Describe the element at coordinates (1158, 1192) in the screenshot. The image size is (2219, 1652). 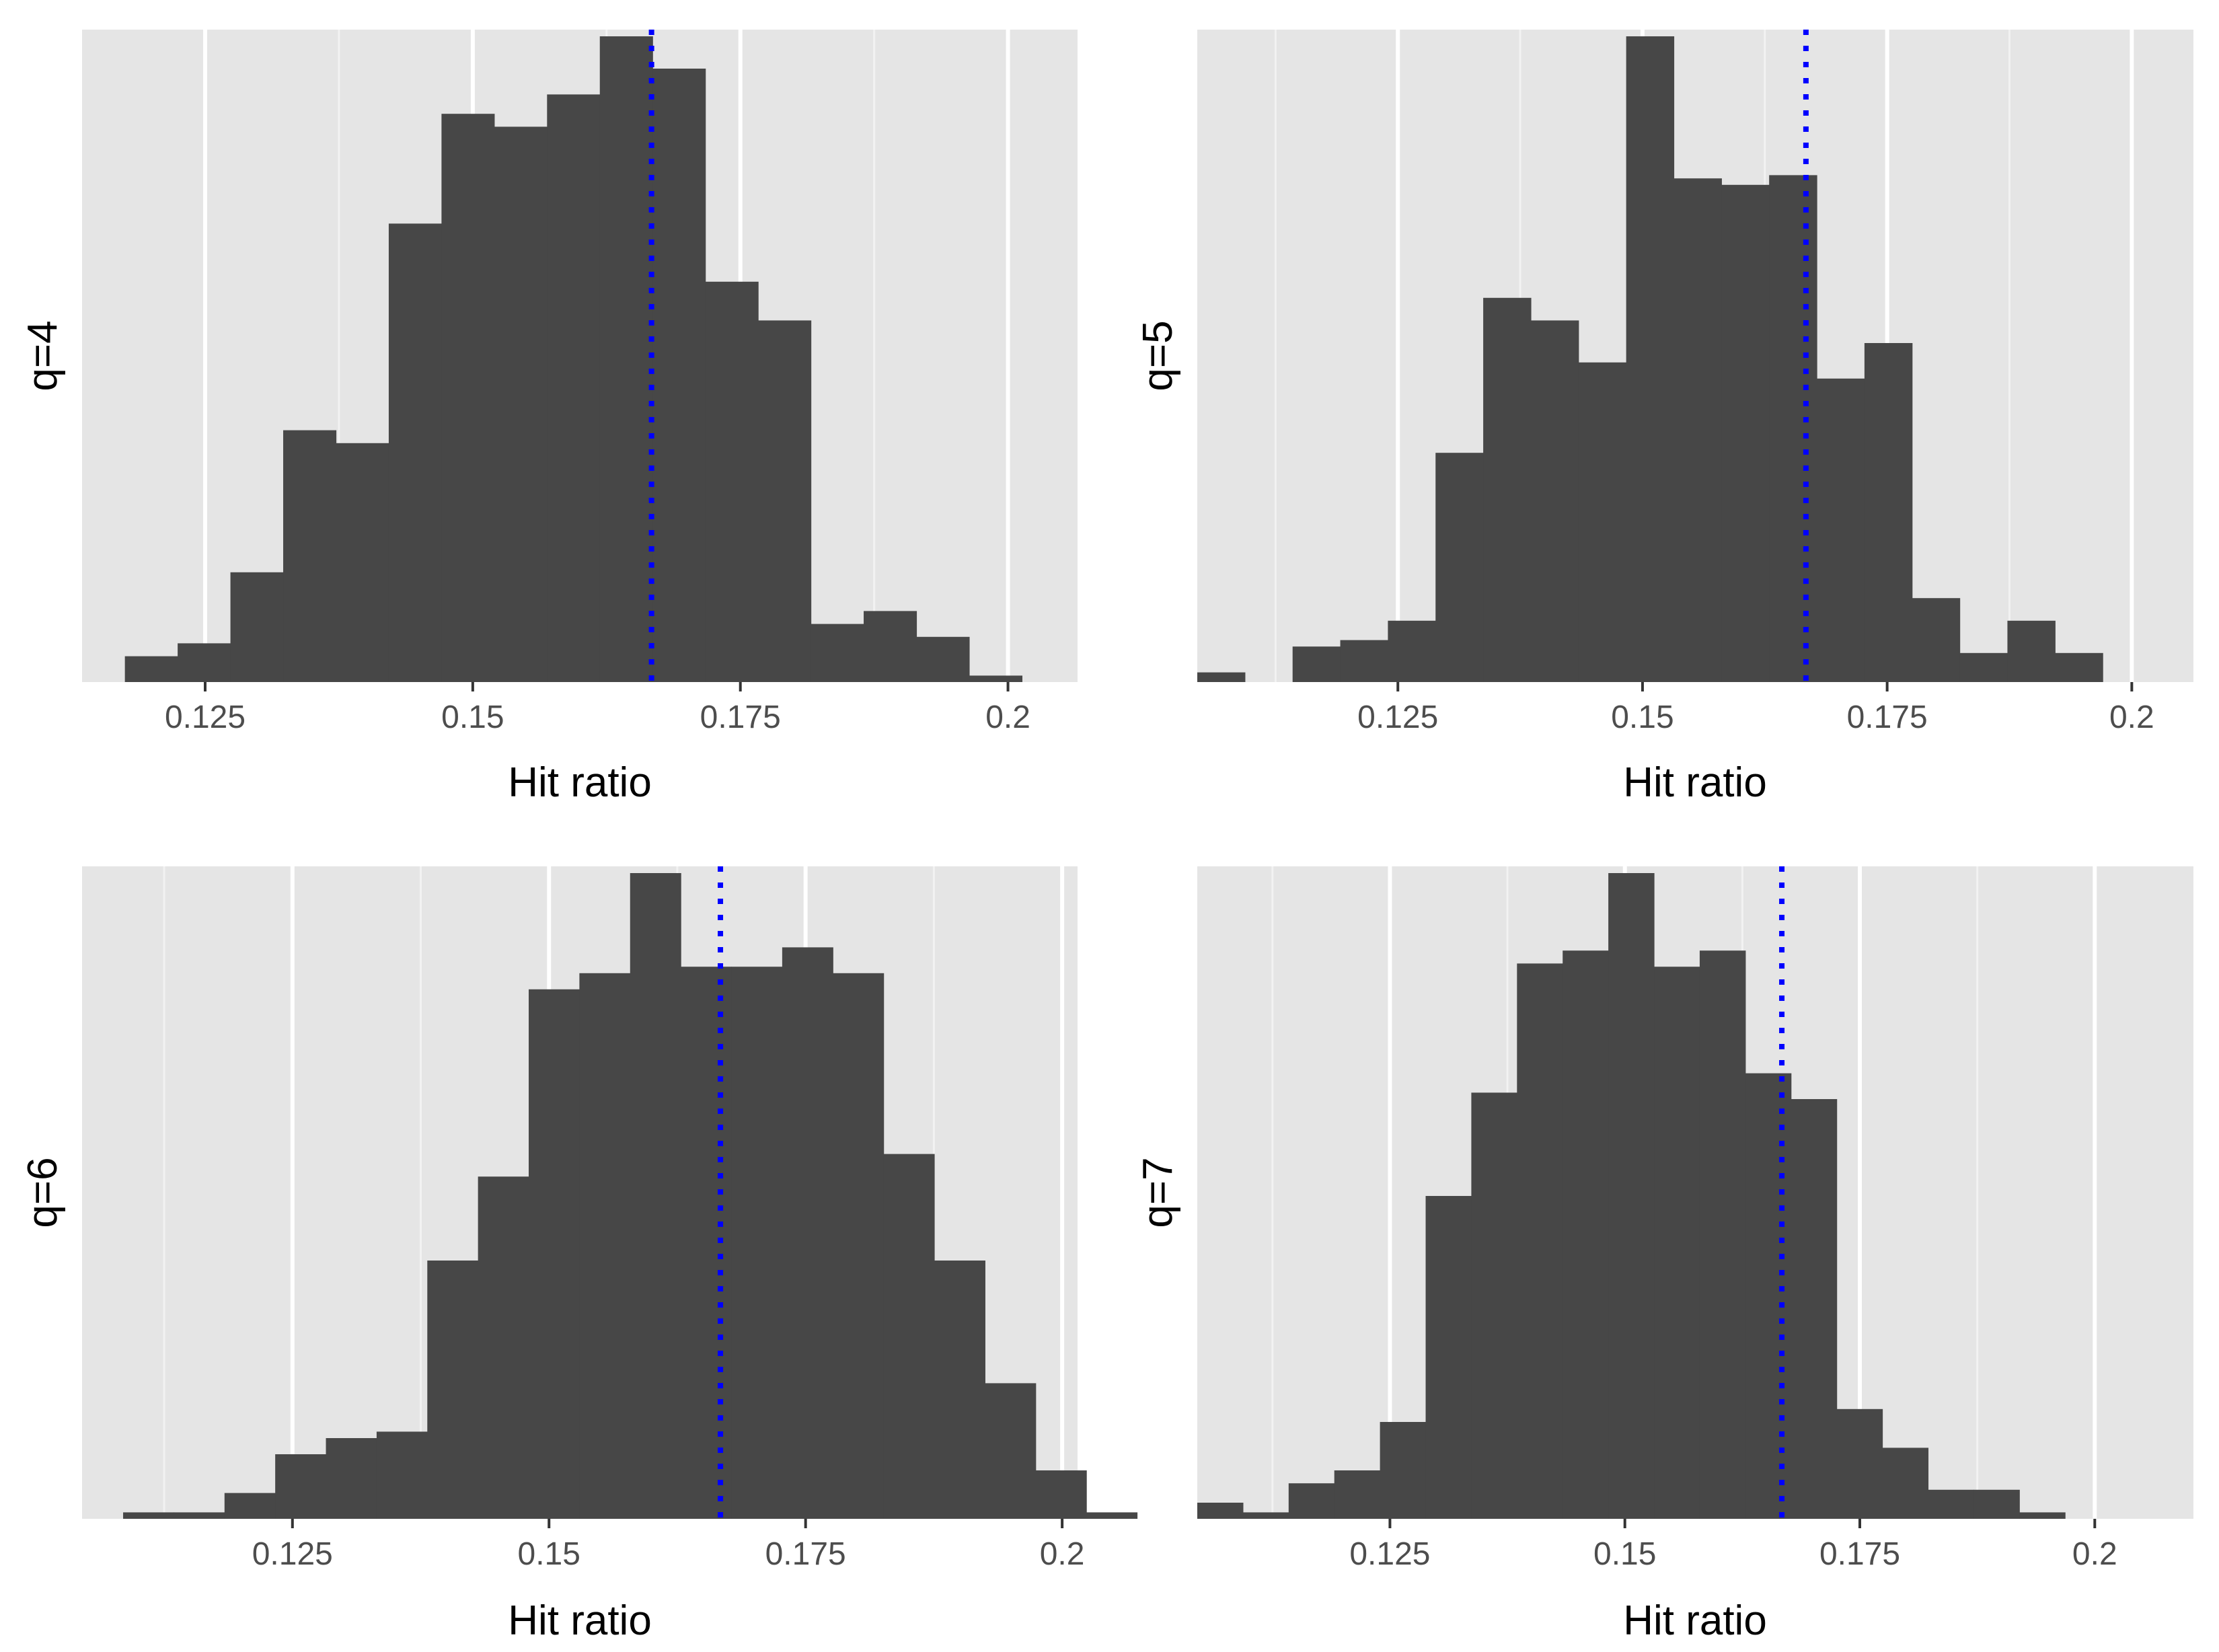
I see `y-axis-title: q=7` at that location.